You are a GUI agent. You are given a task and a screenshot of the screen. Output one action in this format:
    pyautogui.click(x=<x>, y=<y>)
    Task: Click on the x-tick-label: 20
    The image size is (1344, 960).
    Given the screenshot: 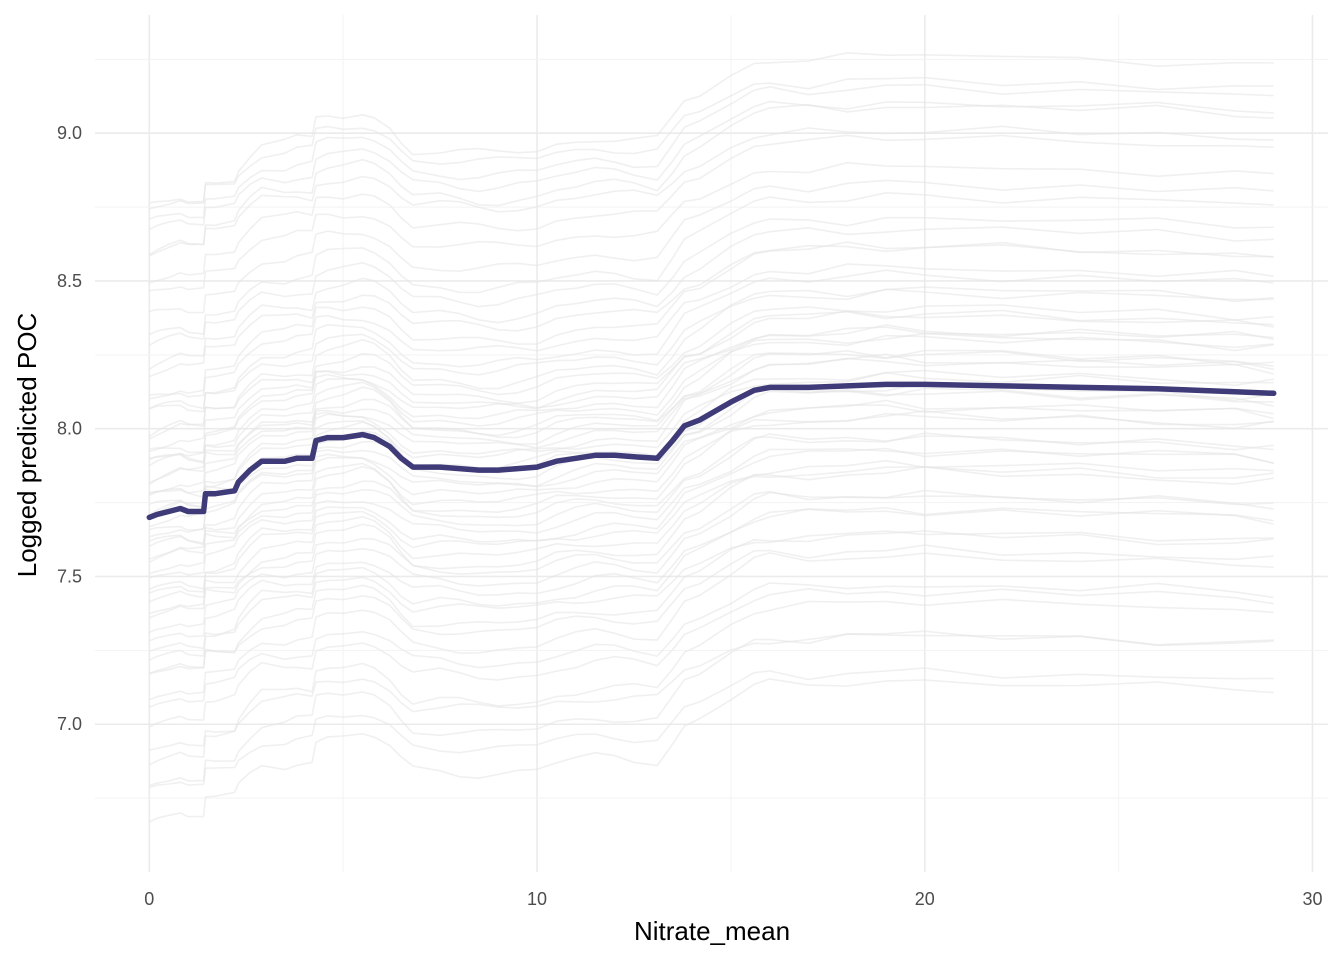 What is the action you would take?
    pyautogui.click(x=925, y=899)
    